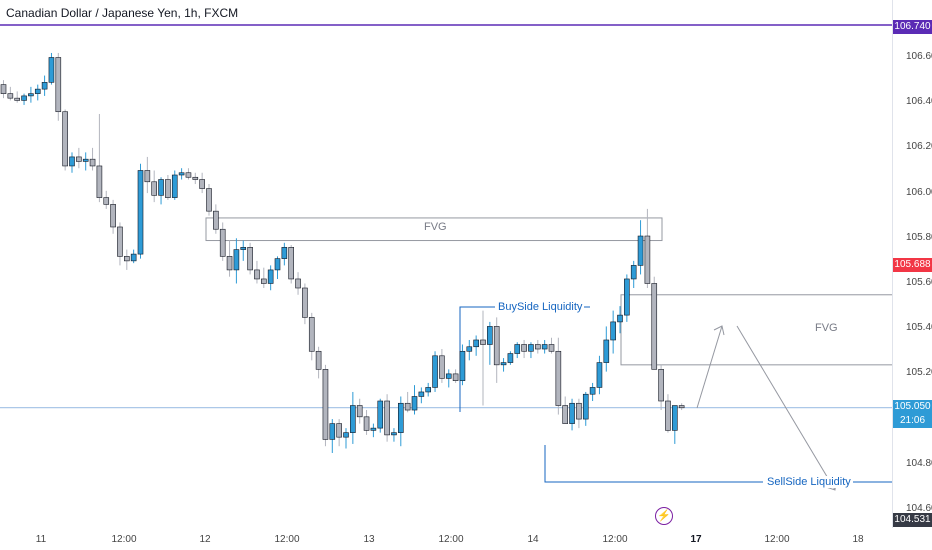  Describe the element at coordinates (858, 539) in the screenshot. I see `time-label: 18` at that location.